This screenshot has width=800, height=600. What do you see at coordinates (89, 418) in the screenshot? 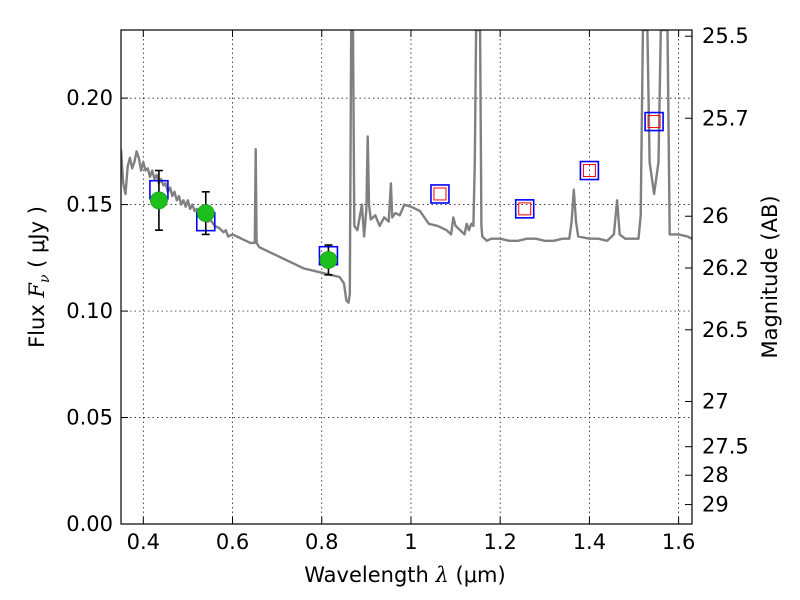
I see `y-tick-label: 0.05` at bounding box center [89, 418].